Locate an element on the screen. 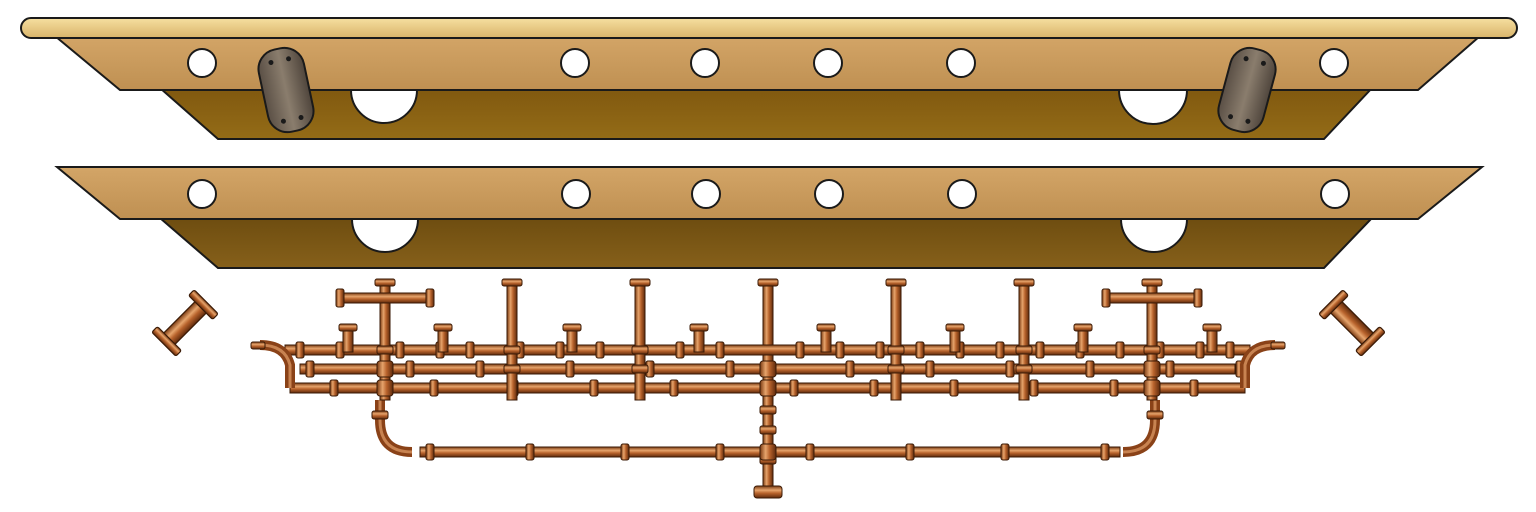  plank-holes is located at coordinates (768, 194).